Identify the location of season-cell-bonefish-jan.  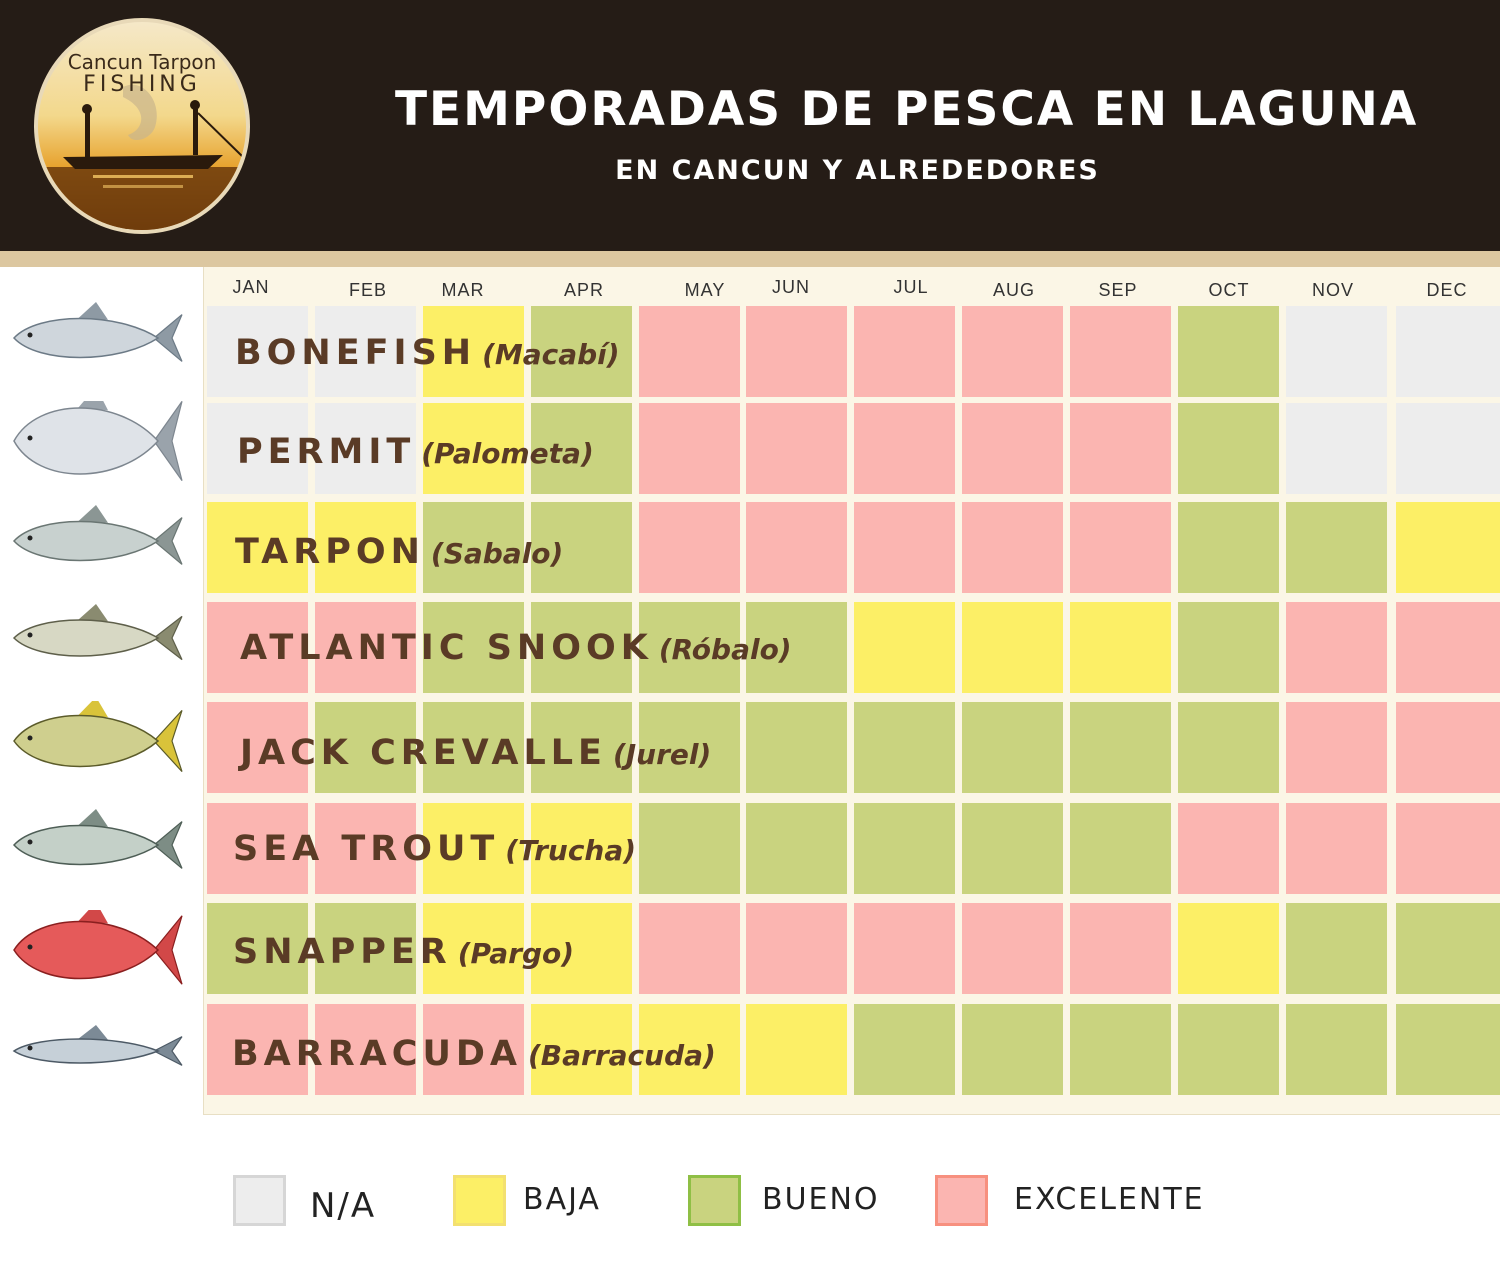
(257, 351).